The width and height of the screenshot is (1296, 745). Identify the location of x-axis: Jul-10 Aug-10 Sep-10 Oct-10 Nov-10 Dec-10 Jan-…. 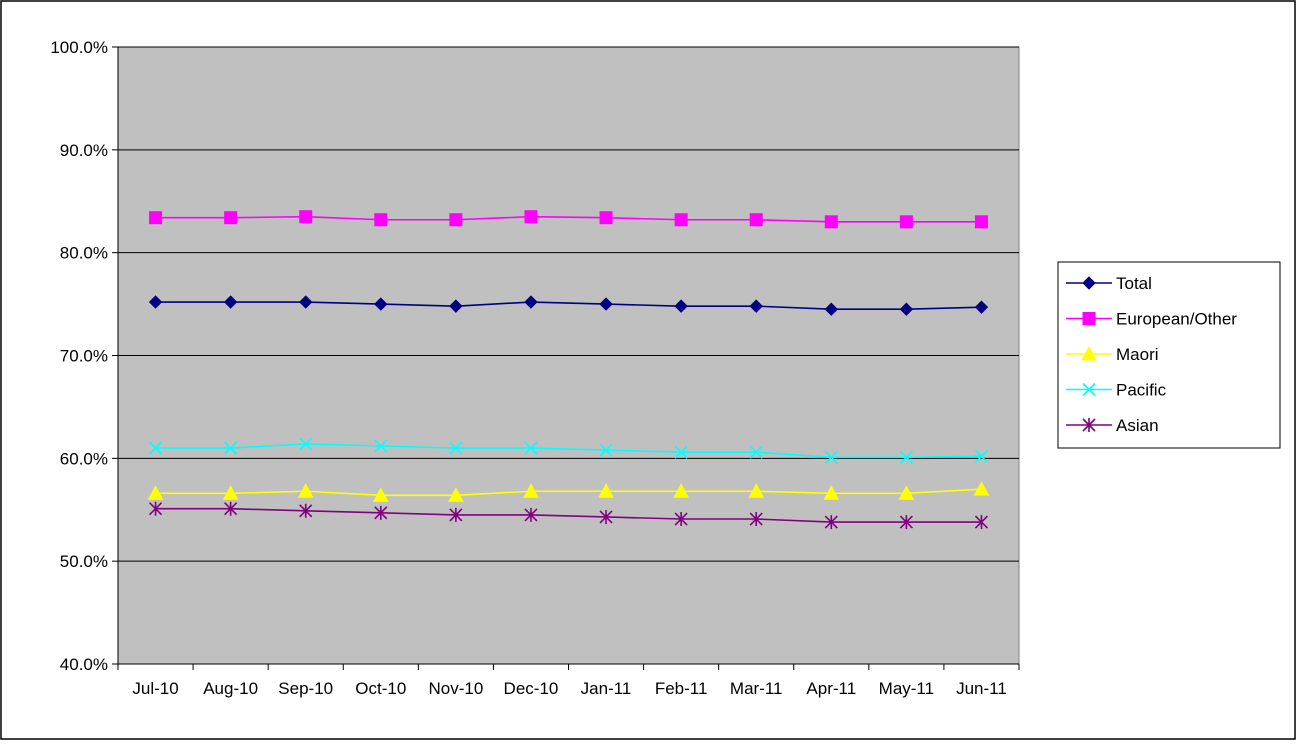
(568, 680).